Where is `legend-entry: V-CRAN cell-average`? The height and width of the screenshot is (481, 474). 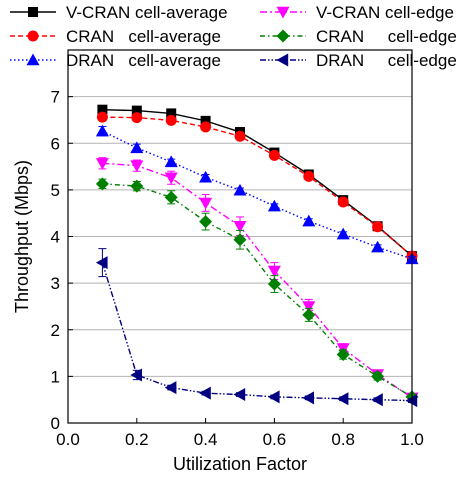
legend-entry: V-CRAN cell-average is located at coordinates (119, 12).